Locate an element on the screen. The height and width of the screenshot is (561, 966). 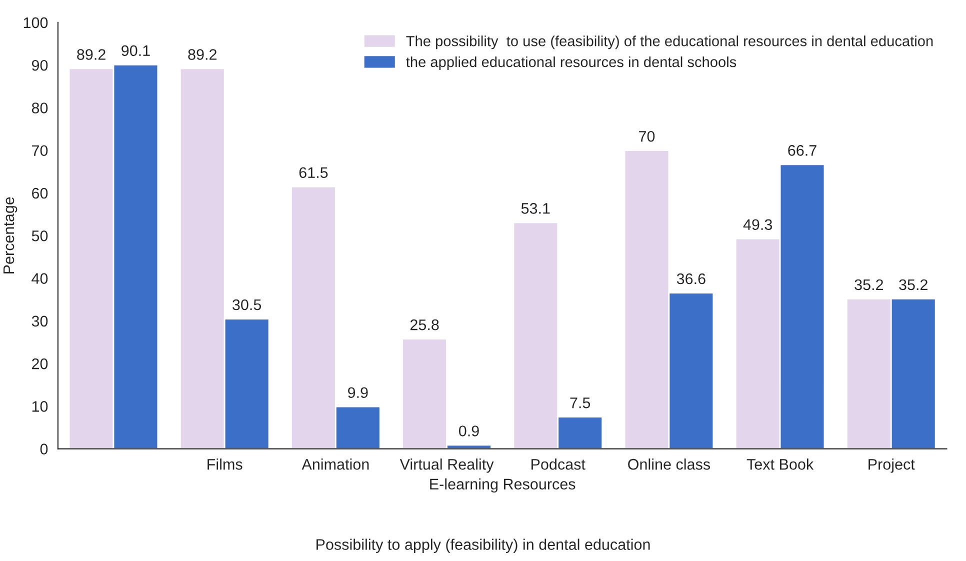
y-tick-label: 60 is located at coordinates (40, 193).